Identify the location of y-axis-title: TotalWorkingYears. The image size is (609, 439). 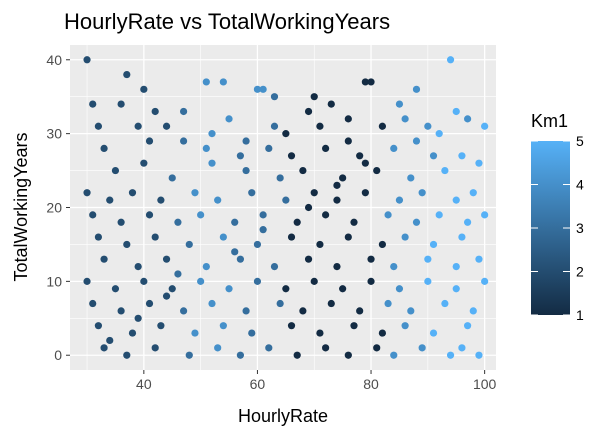
(21, 206).